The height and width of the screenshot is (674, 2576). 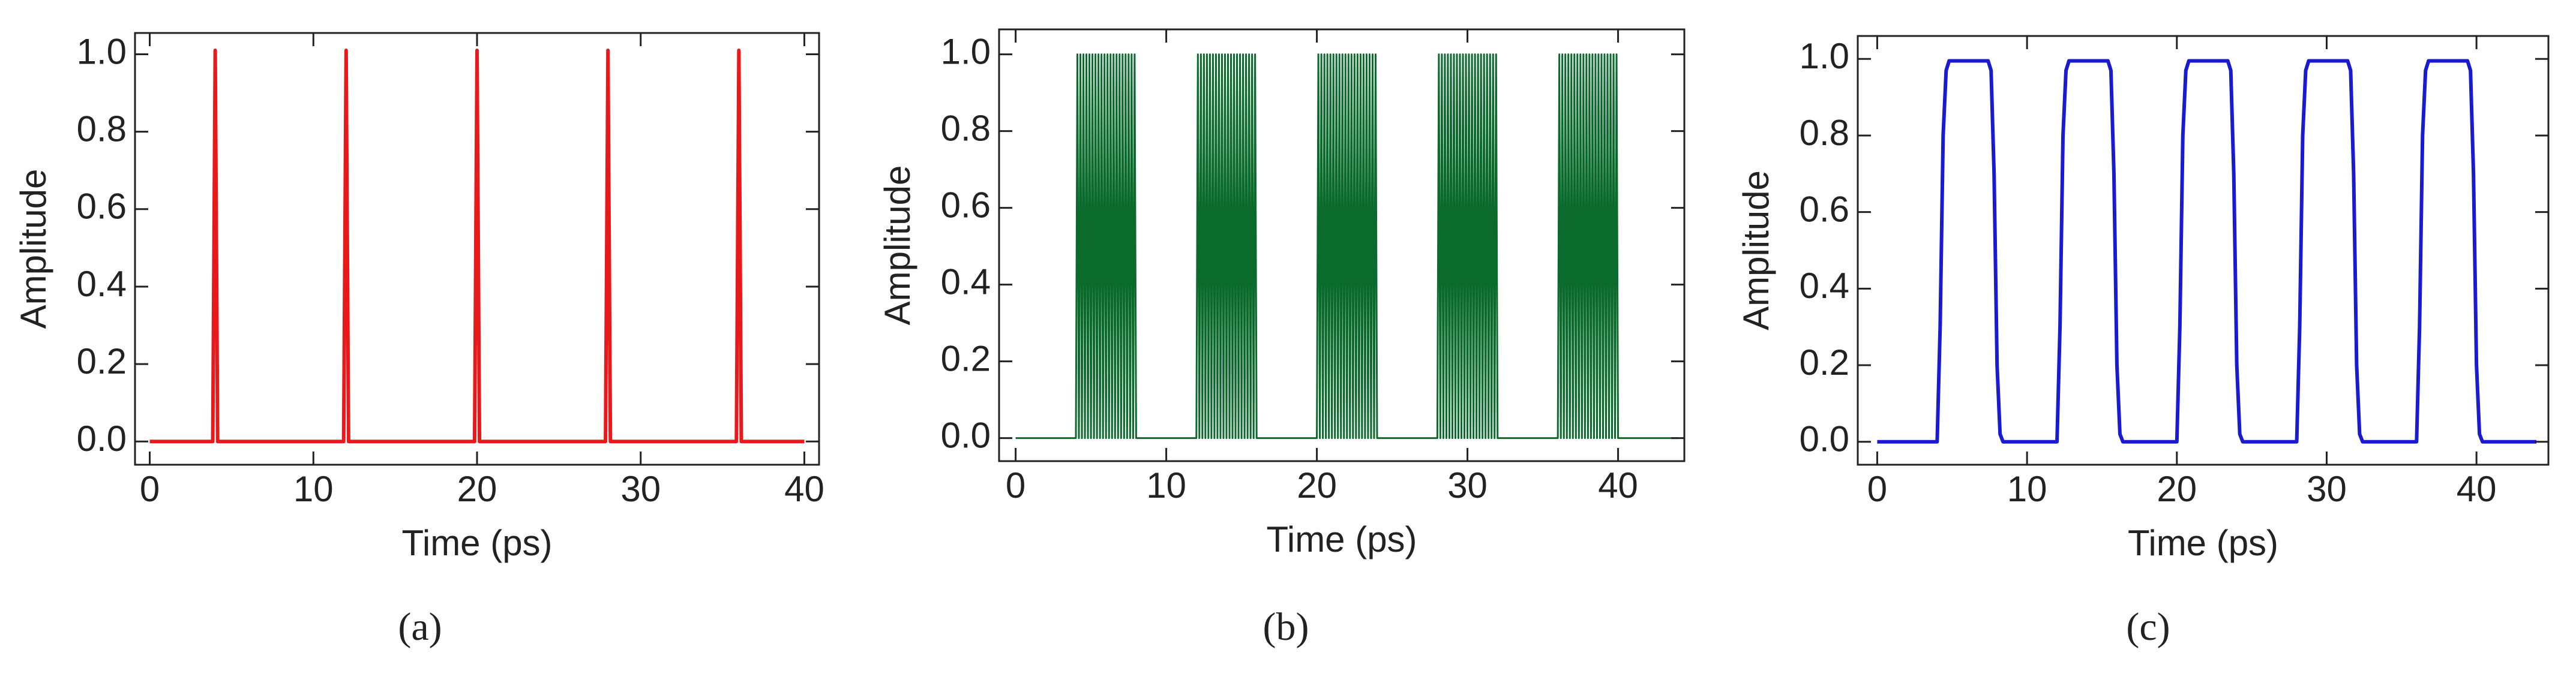 What do you see at coordinates (420, 627) in the screenshot?
I see `panel-caption: (a)` at bounding box center [420, 627].